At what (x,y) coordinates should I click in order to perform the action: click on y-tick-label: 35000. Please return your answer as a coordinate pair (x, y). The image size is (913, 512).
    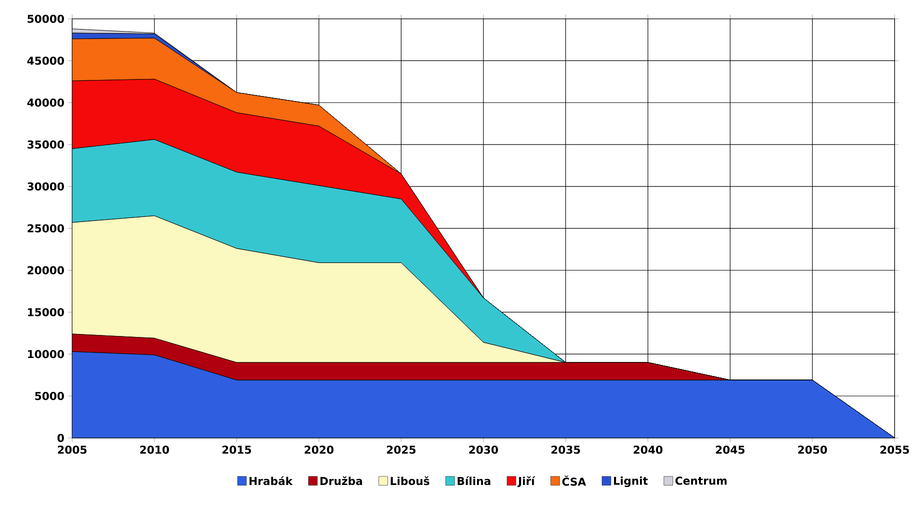
    Looking at the image, I should click on (46, 144).